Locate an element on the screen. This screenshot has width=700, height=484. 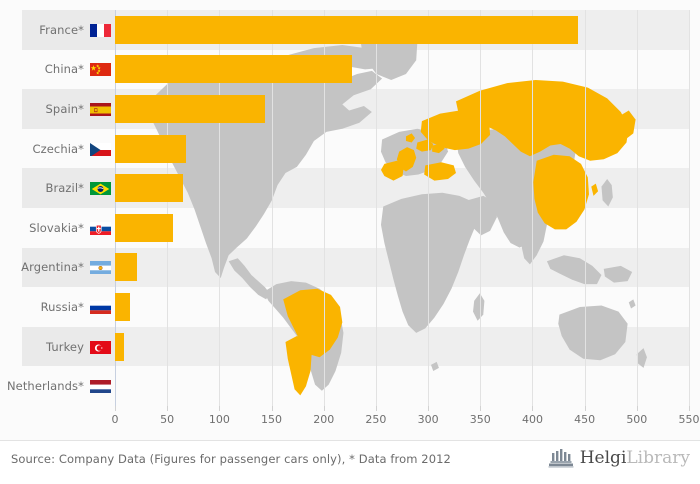
bar-russia is located at coordinates (122, 307).